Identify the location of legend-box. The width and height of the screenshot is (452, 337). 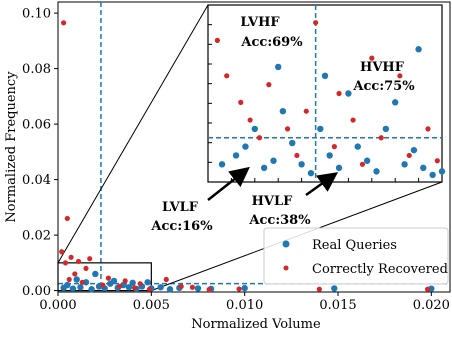
(356, 256).